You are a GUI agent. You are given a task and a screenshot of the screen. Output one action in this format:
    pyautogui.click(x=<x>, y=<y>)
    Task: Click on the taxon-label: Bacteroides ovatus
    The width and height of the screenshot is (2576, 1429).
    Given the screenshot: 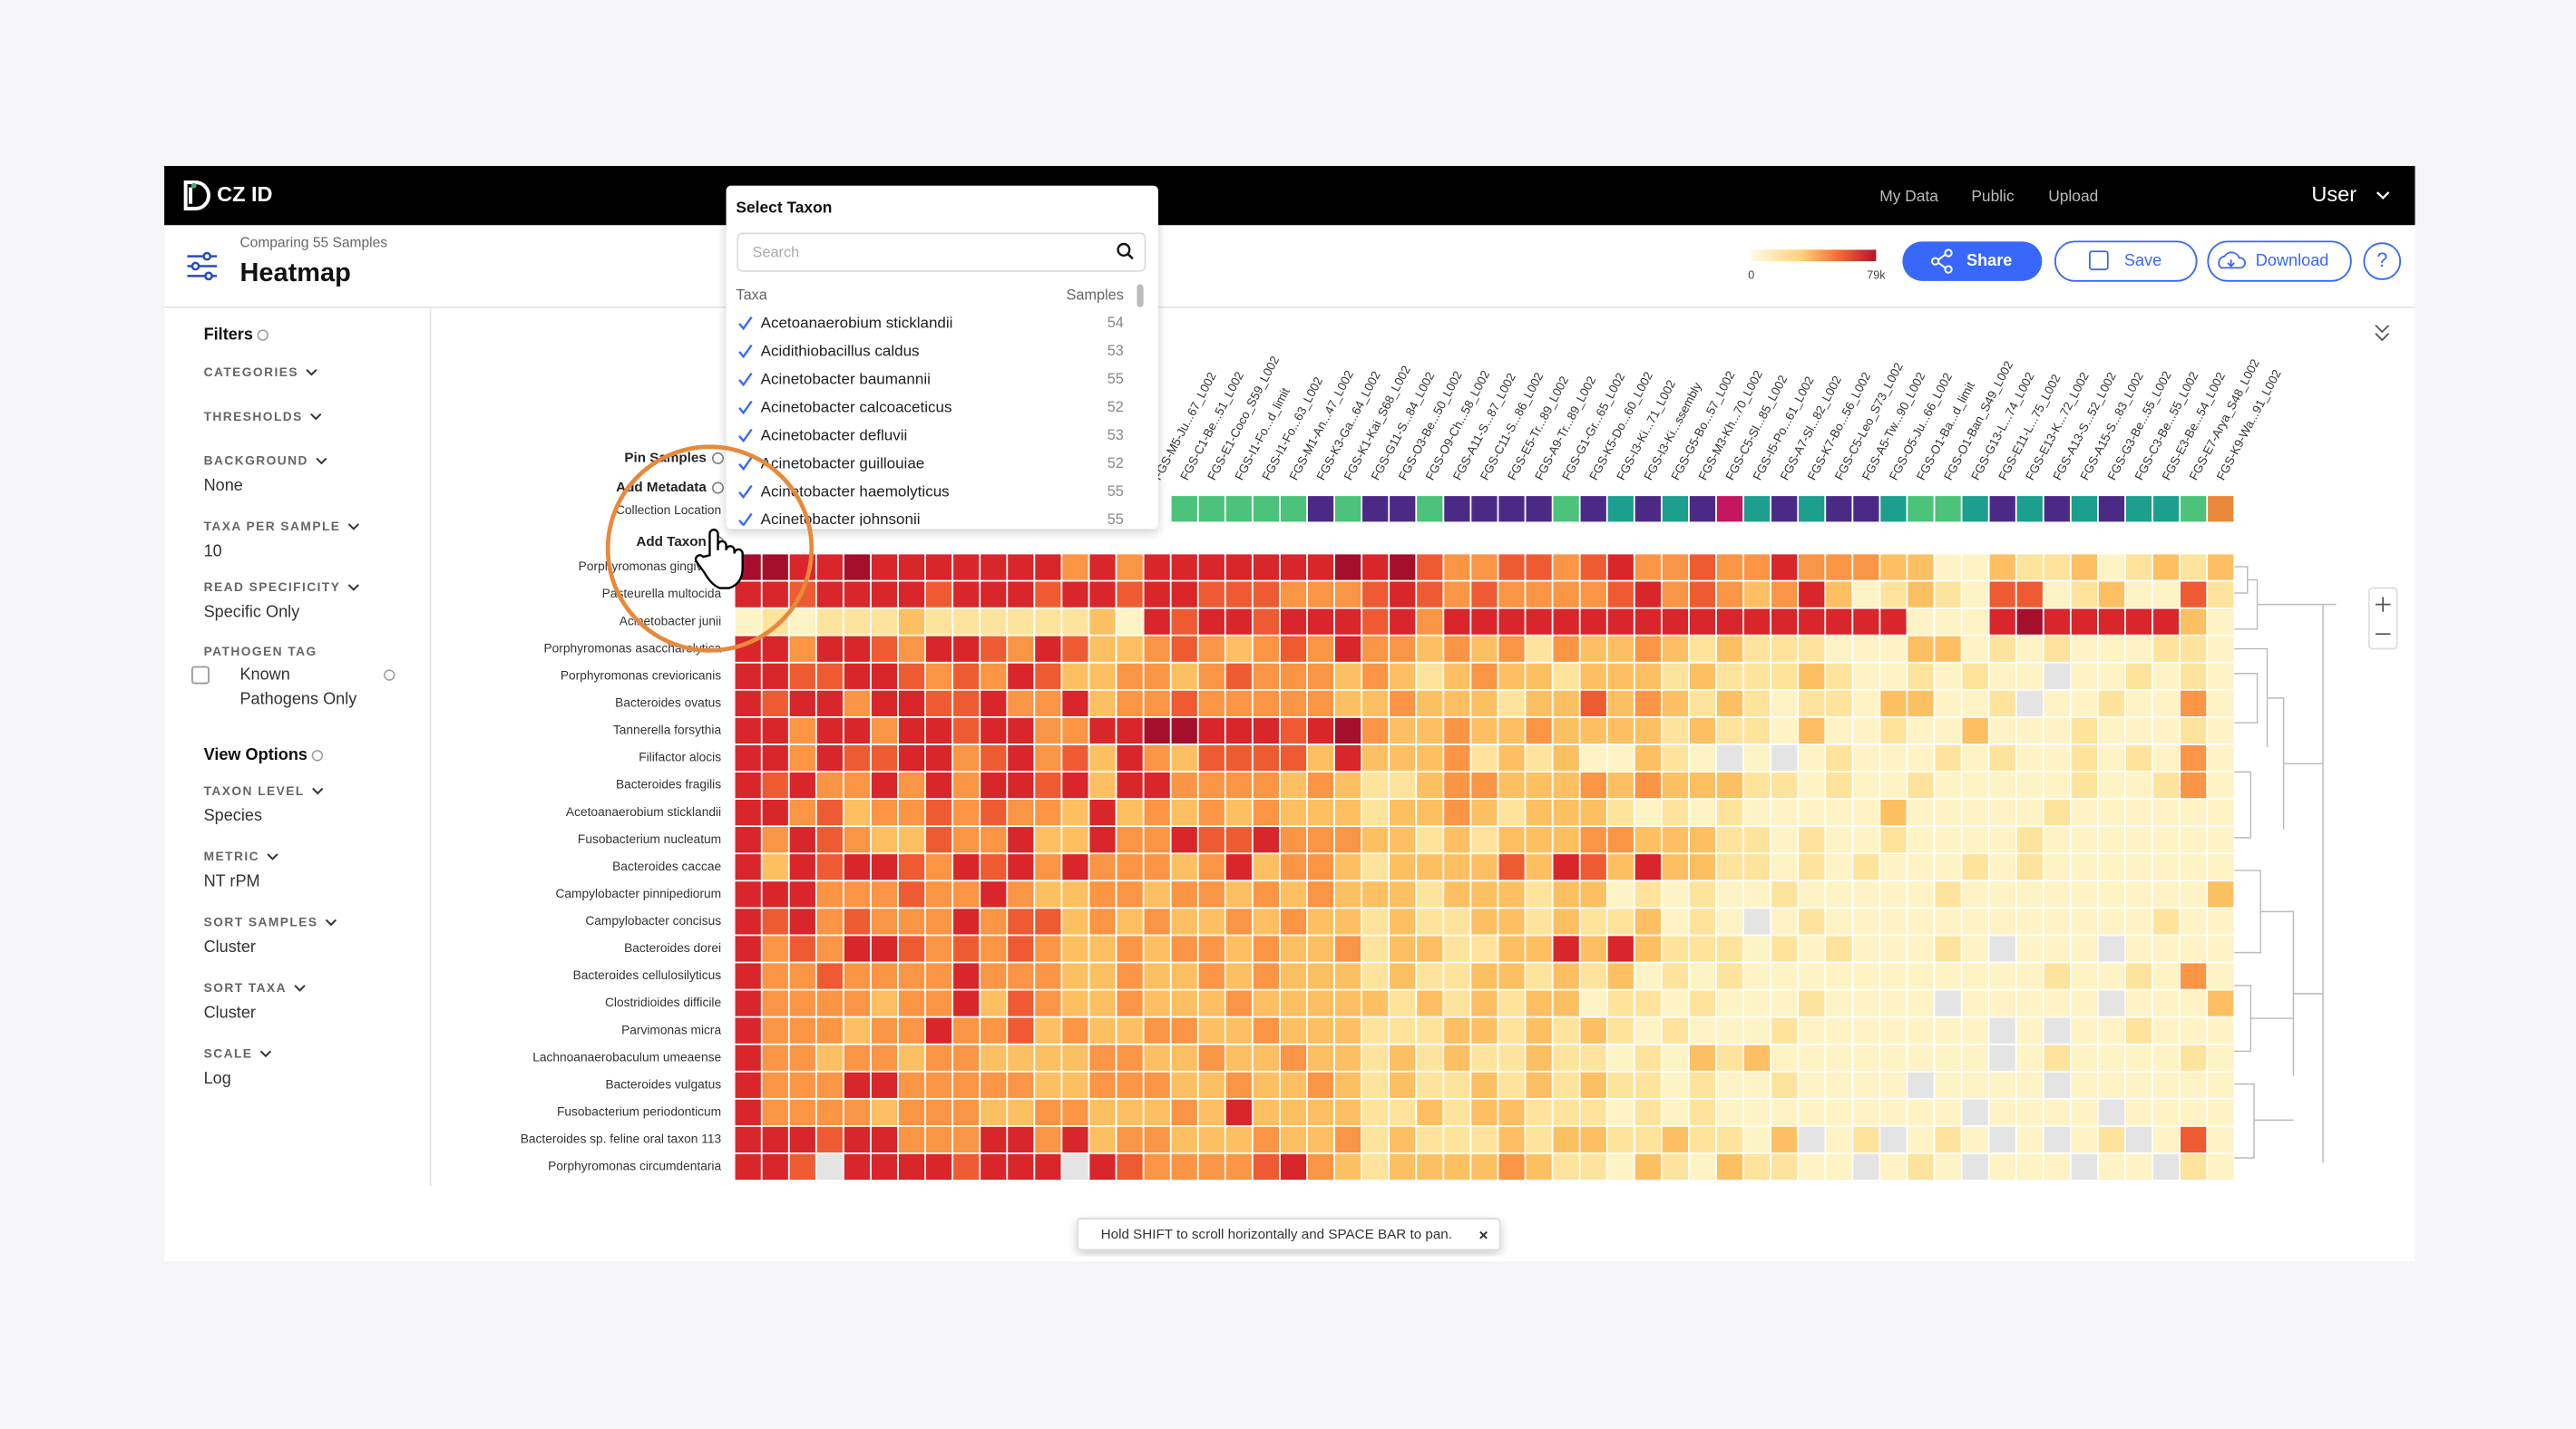 What is the action you would take?
    pyautogui.click(x=668, y=703)
    